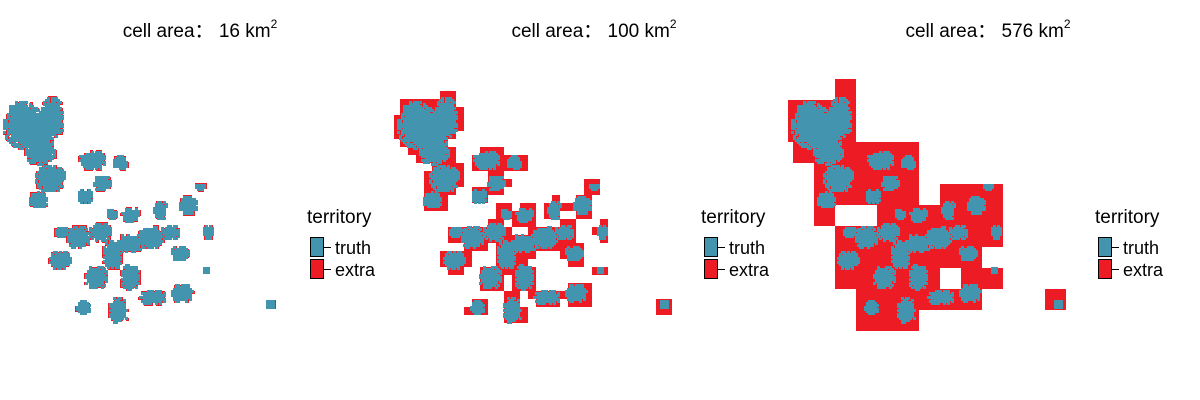  What do you see at coordinates (317, 269) in the screenshot?
I see `legend-swatch-extra` at bounding box center [317, 269].